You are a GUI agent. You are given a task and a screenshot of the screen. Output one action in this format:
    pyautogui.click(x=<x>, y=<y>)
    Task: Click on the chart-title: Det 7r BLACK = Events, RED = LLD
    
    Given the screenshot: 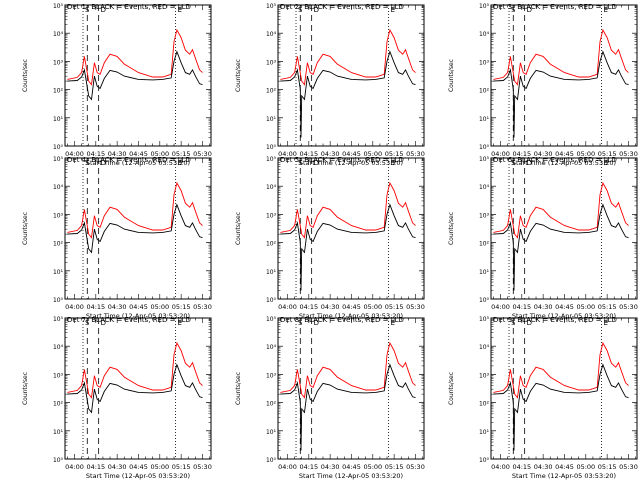 What is the action you would take?
    pyautogui.click(x=129, y=320)
    